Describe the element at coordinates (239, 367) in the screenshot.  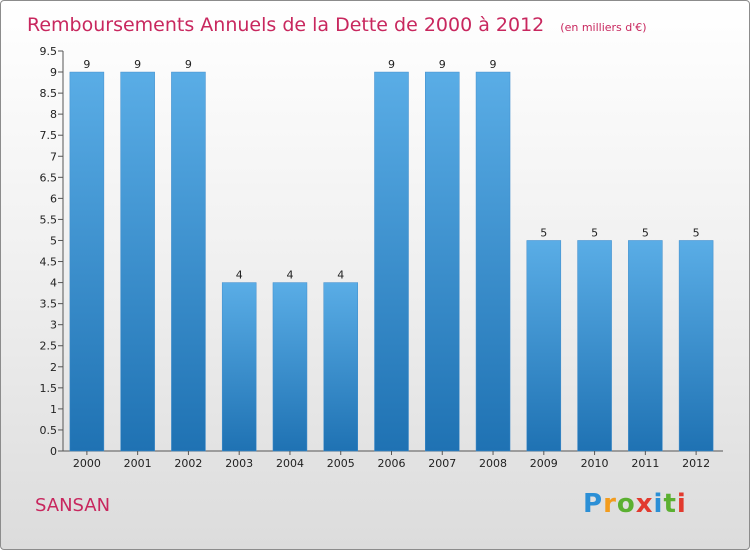
I see `bar-2003` at that location.